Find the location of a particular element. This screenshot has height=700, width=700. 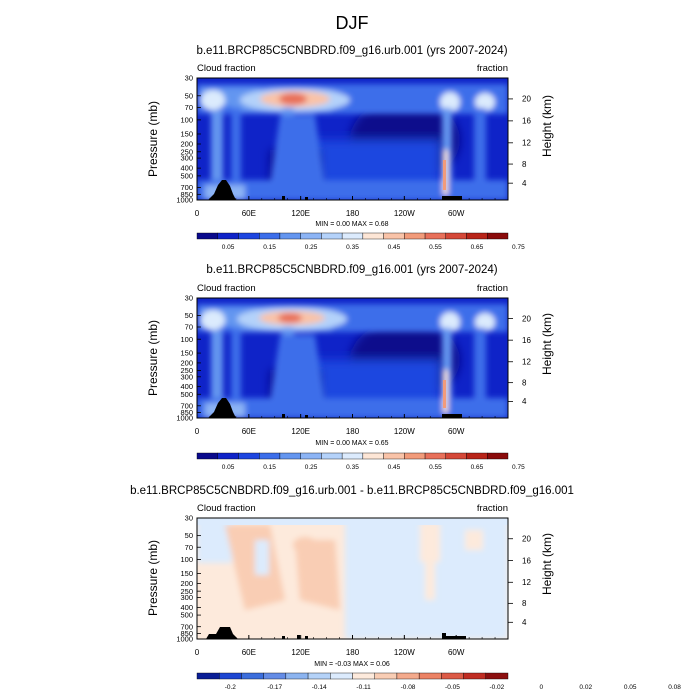

panel-1-y-tick-label: 500 is located at coordinates (186, 175).